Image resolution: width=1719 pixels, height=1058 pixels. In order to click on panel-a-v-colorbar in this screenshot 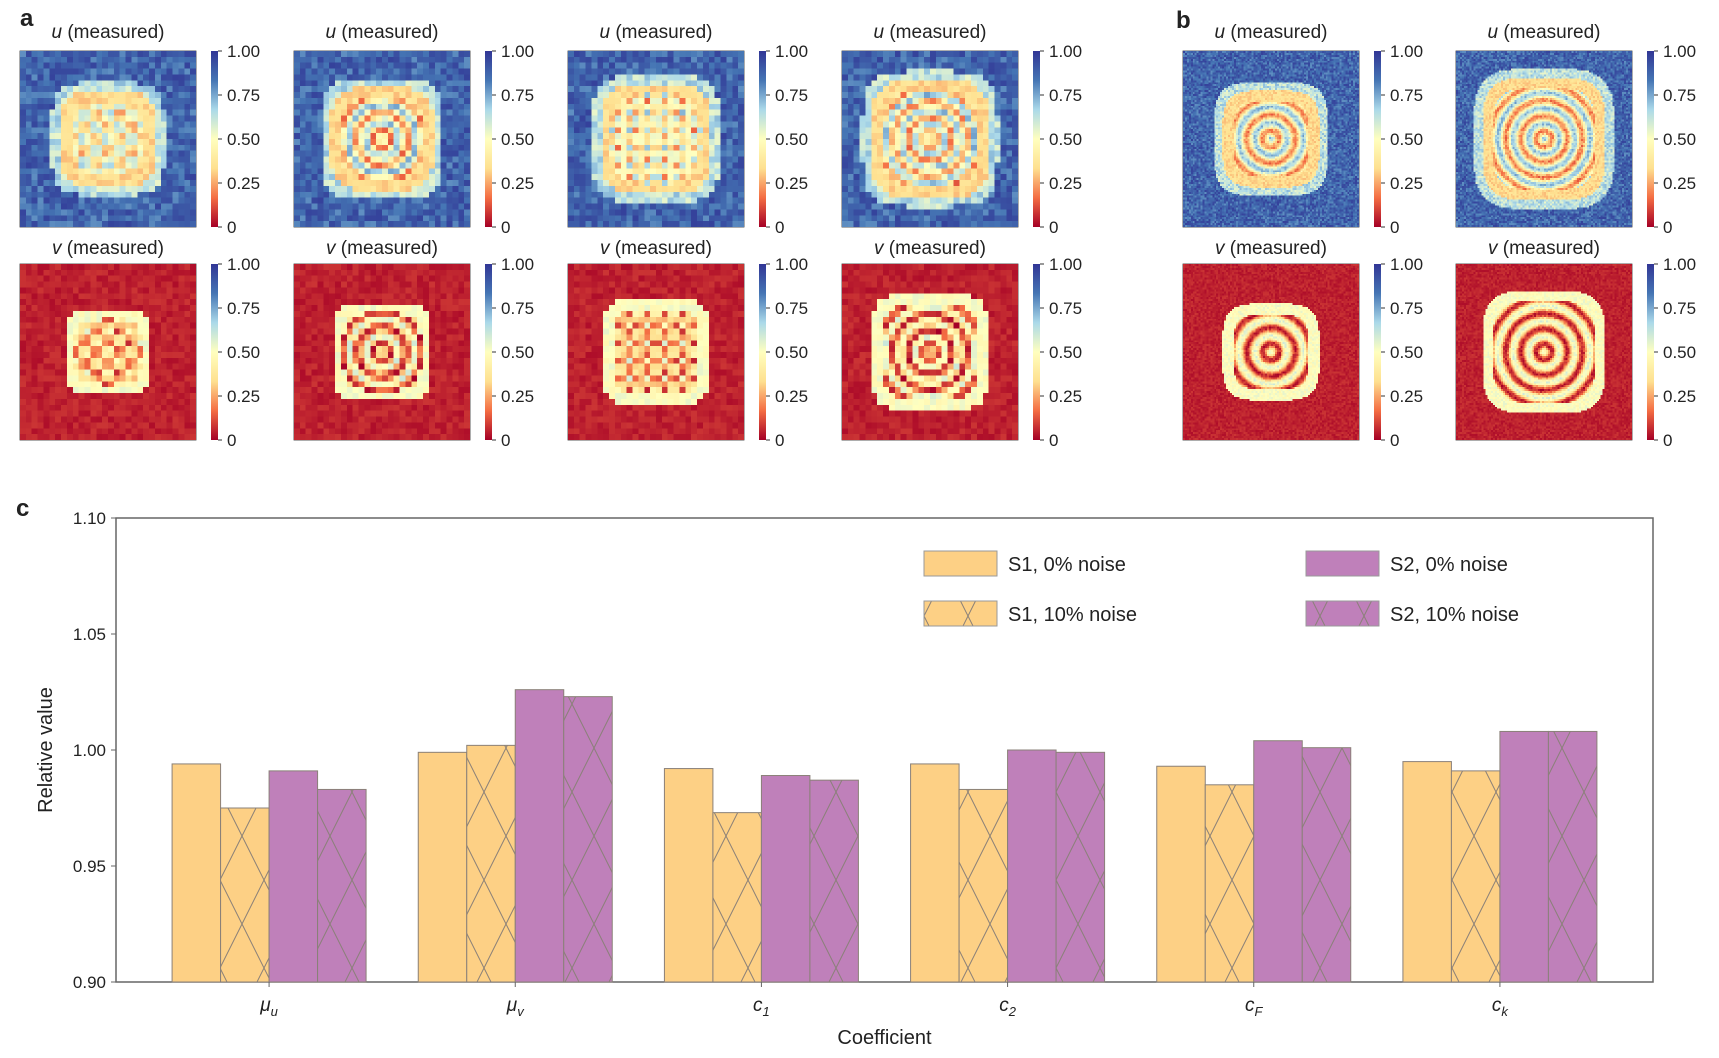, I will do `click(488, 352)`.